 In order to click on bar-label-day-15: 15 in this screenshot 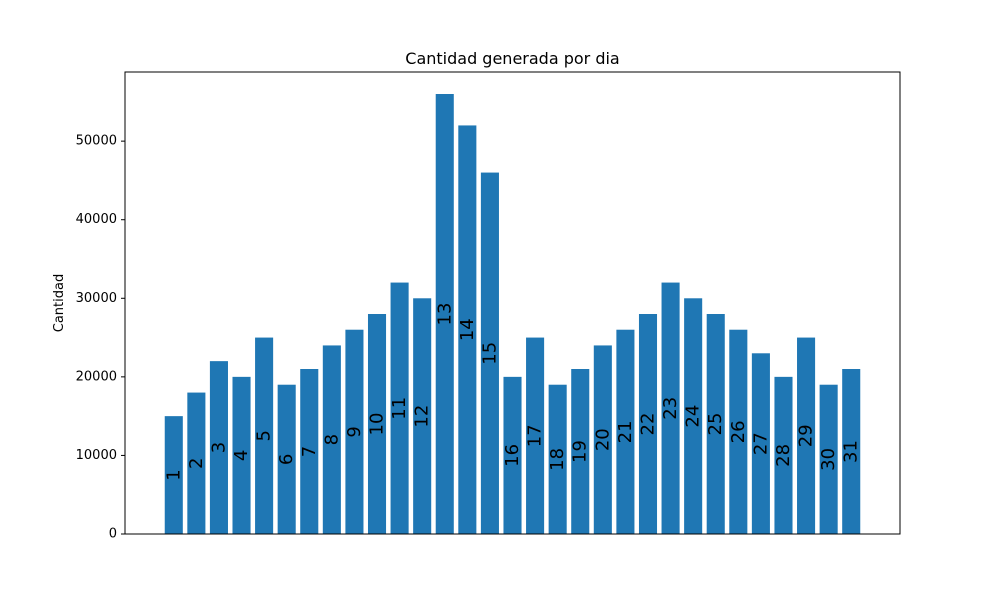, I will do `click(489, 353)`.